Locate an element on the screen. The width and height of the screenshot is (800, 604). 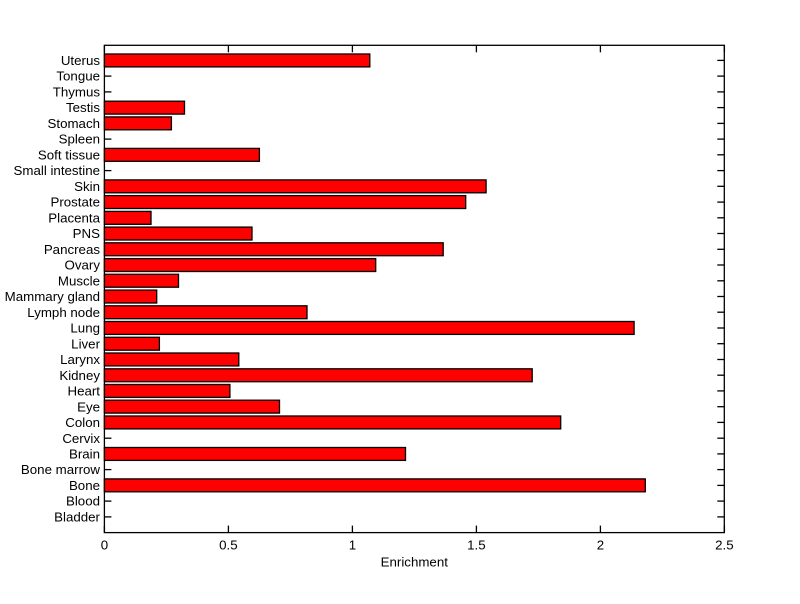
svg-text: Placenta is located at coordinates (74, 217).